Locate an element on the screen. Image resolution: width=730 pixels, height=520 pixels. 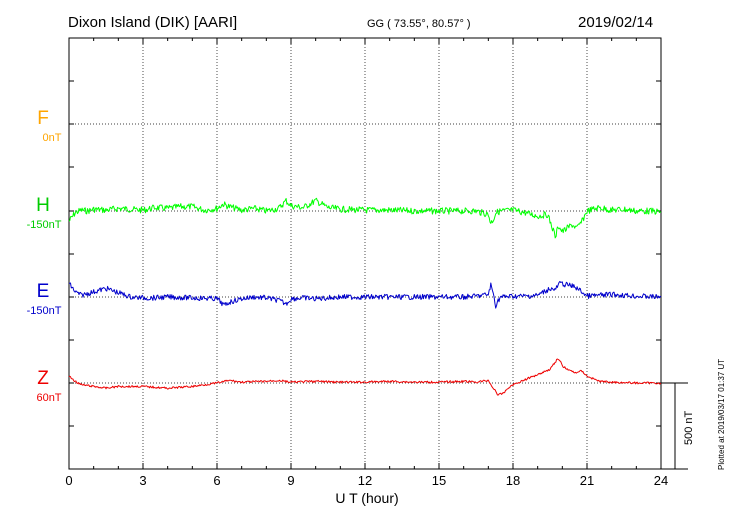
x-tick-label: 15 is located at coordinates (439, 480).